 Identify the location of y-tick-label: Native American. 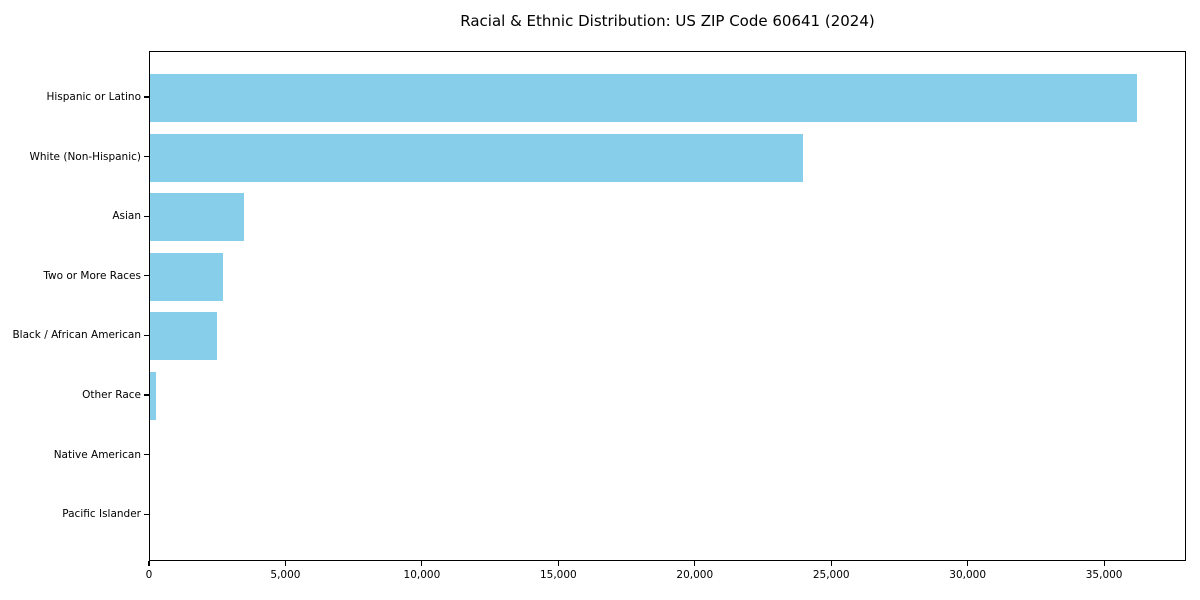
(97, 454).